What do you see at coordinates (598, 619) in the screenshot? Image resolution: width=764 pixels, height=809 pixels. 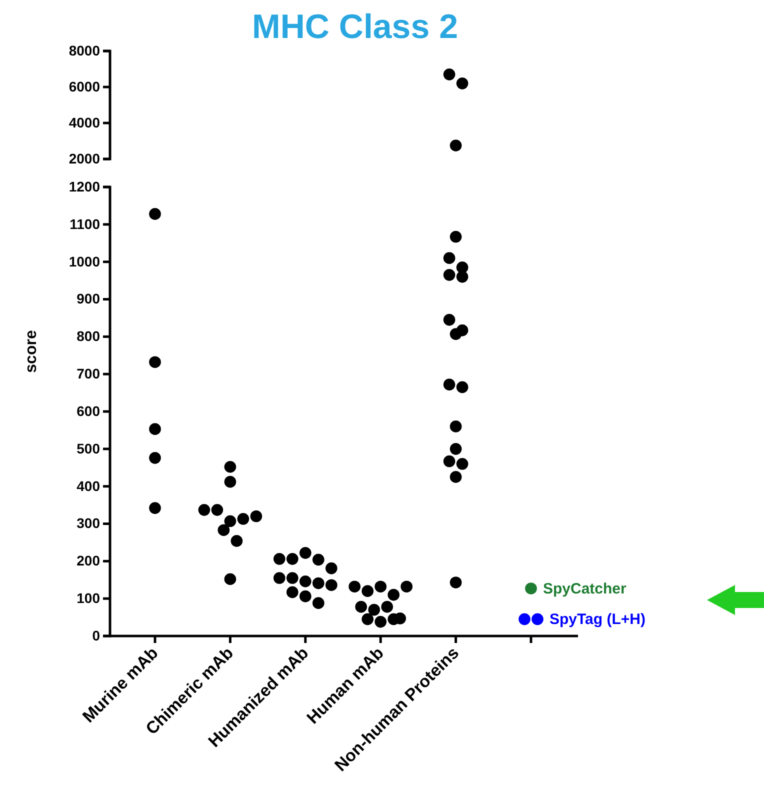 I see `series-label: SpyTag (L+H)` at bounding box center [598, 619].